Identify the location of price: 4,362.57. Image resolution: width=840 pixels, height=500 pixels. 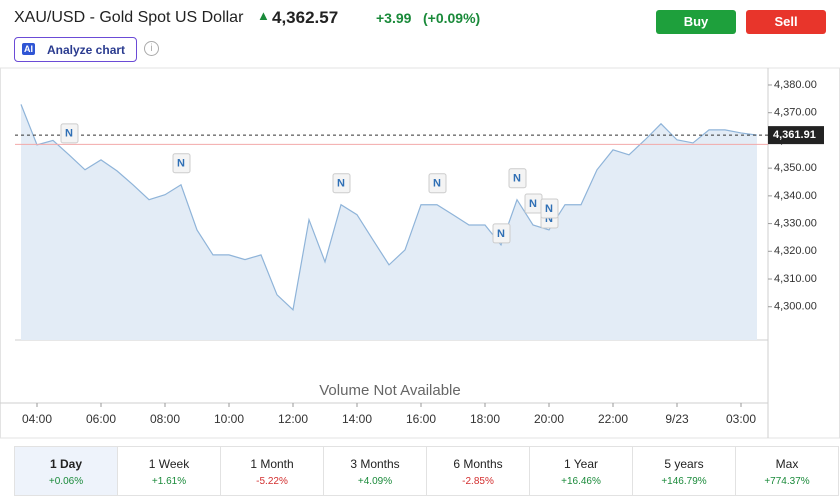
(305, 17).